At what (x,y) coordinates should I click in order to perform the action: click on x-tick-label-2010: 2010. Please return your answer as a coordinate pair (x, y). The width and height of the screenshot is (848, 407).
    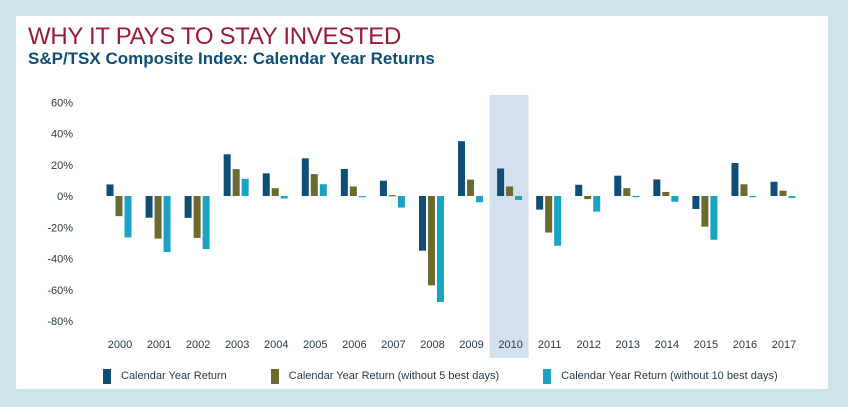
    Looking at the image, I should click on (510, 345).